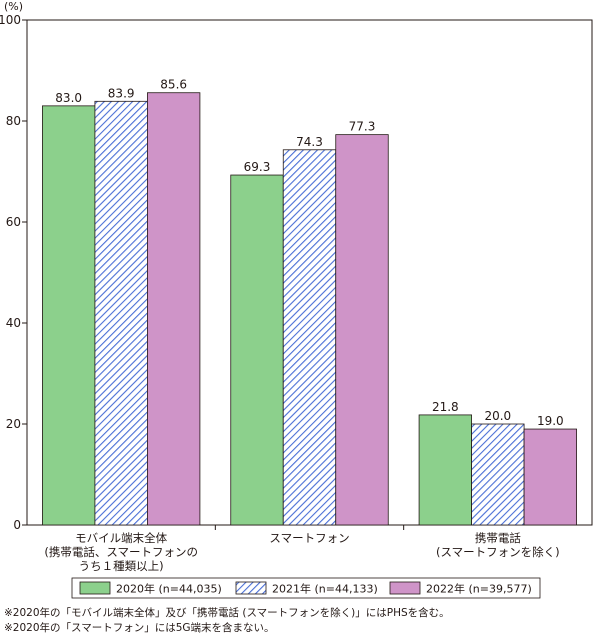 The image size is (595, 640). What do you see at coordinates (13, 323) in the screenshot?
I see `y-tick-label: 40` at bounding box center [13, 323].